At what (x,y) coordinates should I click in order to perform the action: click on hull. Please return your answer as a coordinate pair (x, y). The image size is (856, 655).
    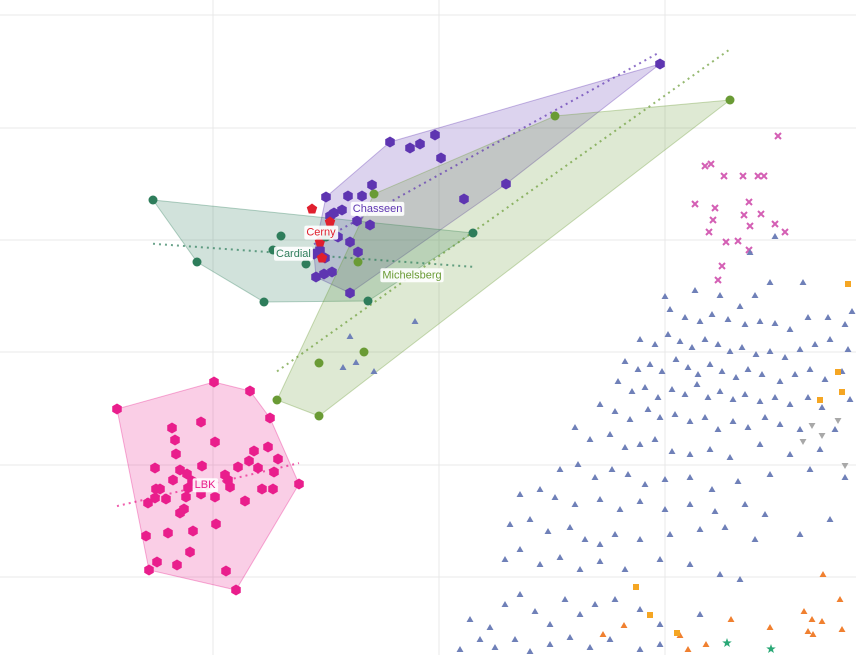
    Looking at the image, I should click on (487, 178).